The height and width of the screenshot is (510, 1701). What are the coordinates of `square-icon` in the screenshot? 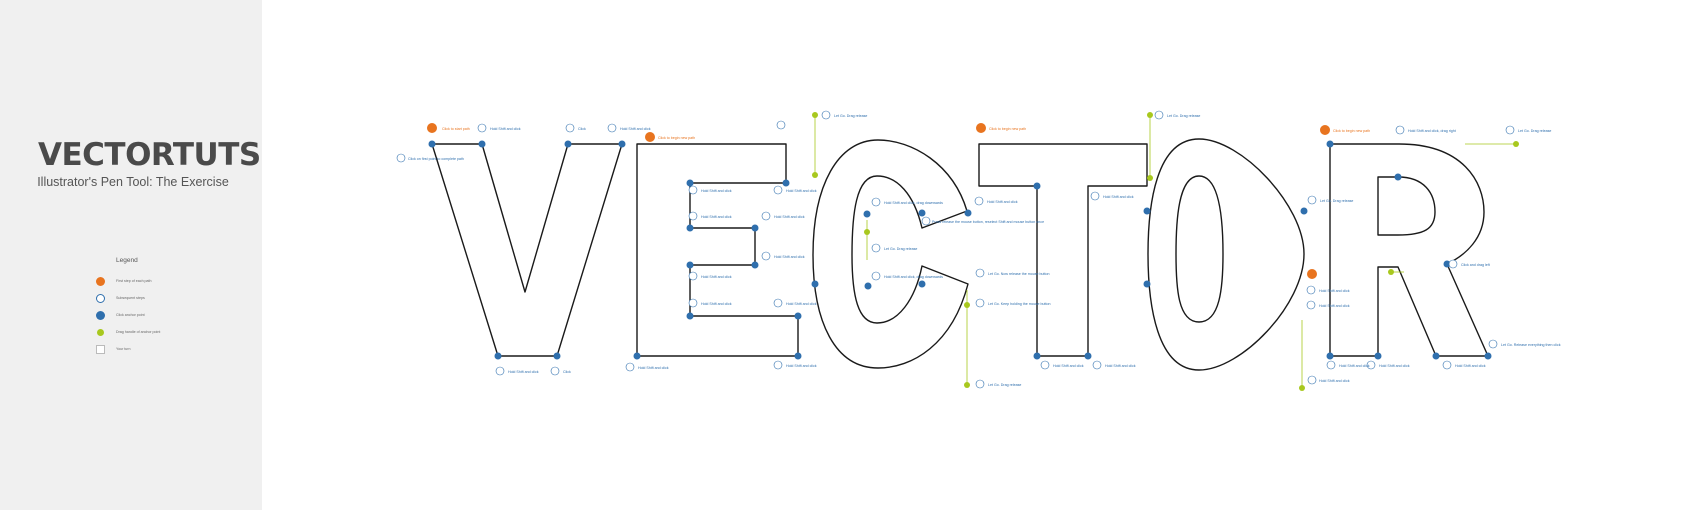 It's located at (100, 349).